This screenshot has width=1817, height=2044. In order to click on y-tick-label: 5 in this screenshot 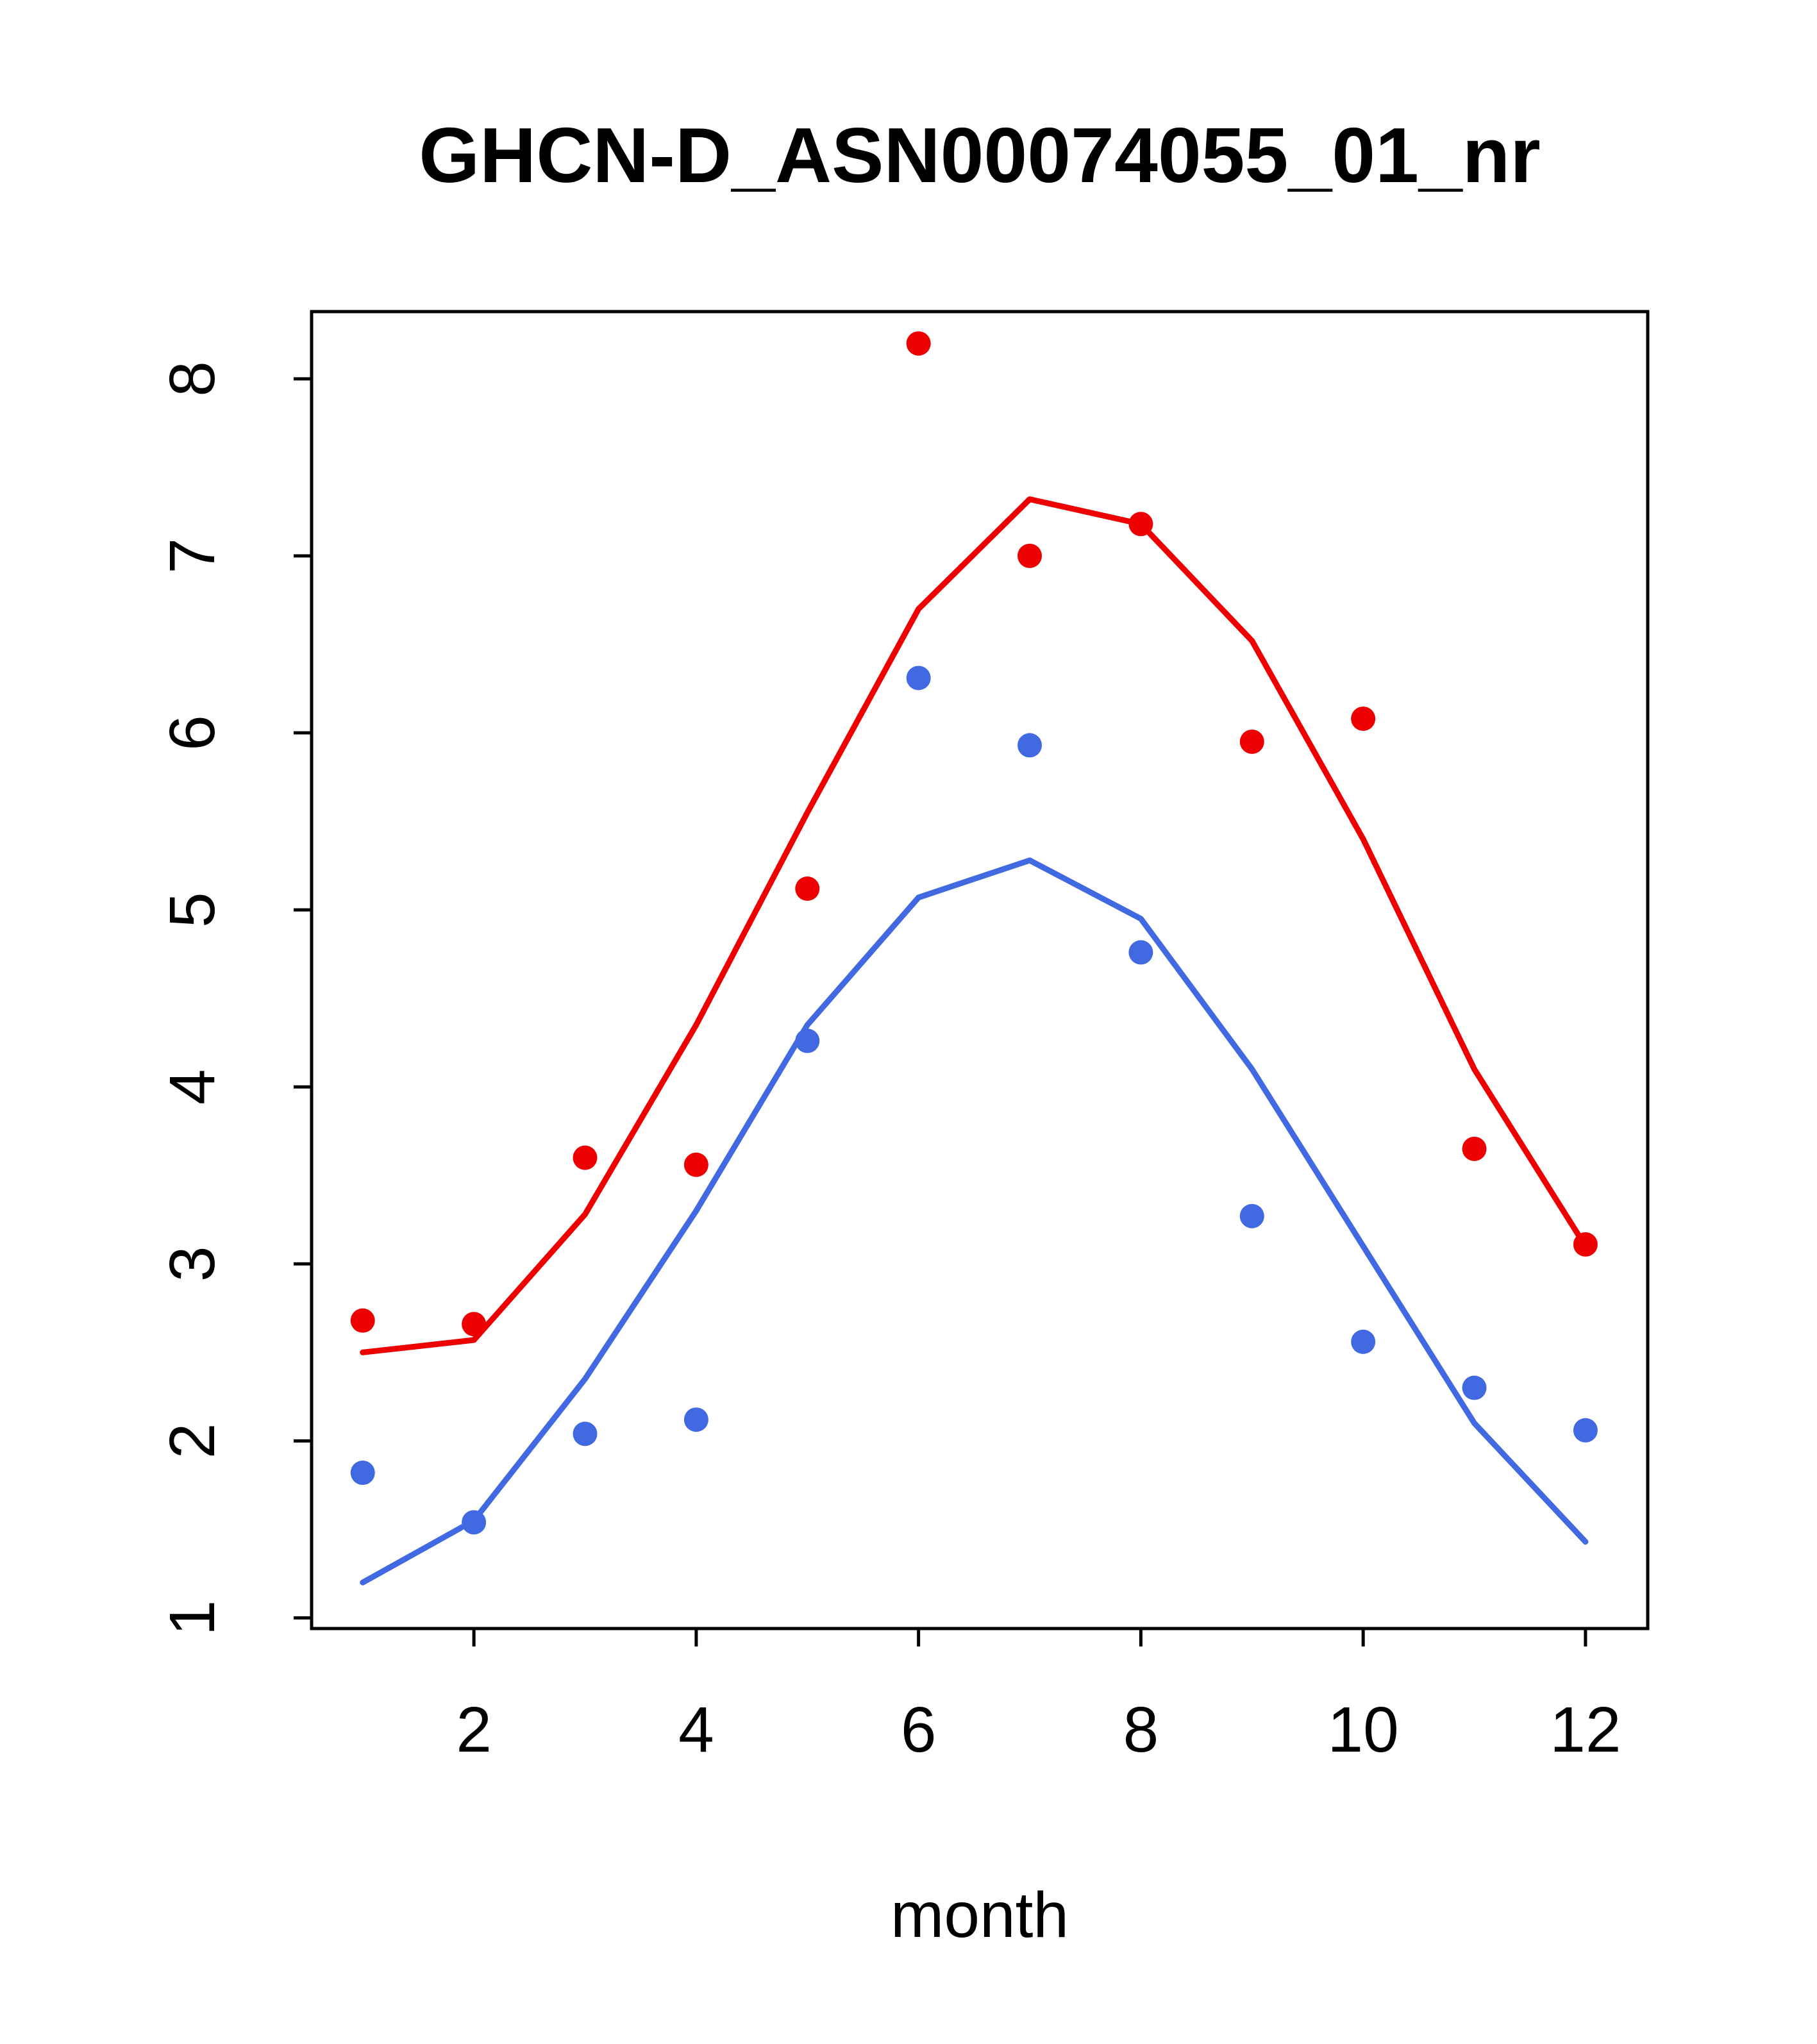, I will do `click(192, 910)`.